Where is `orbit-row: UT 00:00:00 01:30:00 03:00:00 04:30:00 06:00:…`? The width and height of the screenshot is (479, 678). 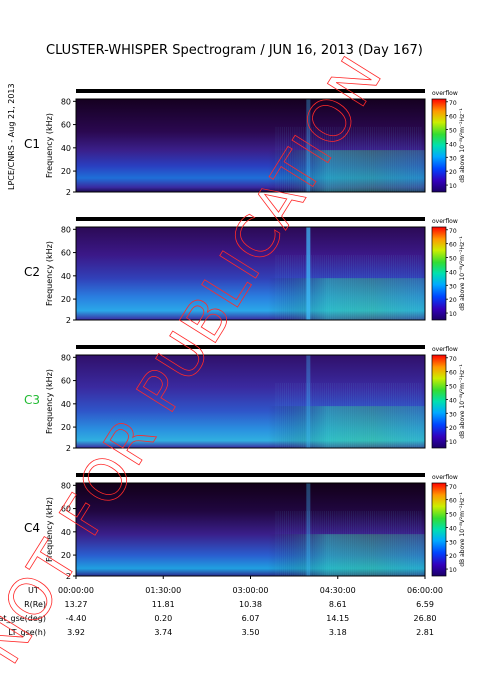 orbit-row: UT 00:00:00 01:30:00 03:00:00 04:30:00 06:00:… is located at coordinates (235, 590).